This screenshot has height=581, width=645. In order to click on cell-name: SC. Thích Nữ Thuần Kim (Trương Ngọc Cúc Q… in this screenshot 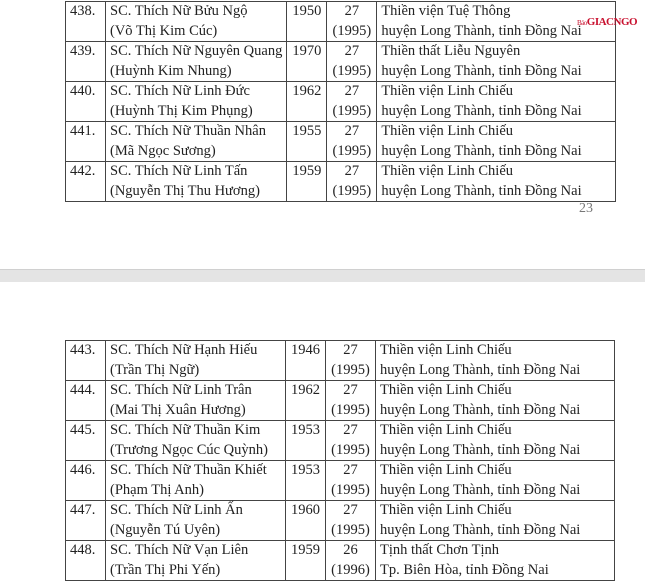, I will do `click(195, 440)`.